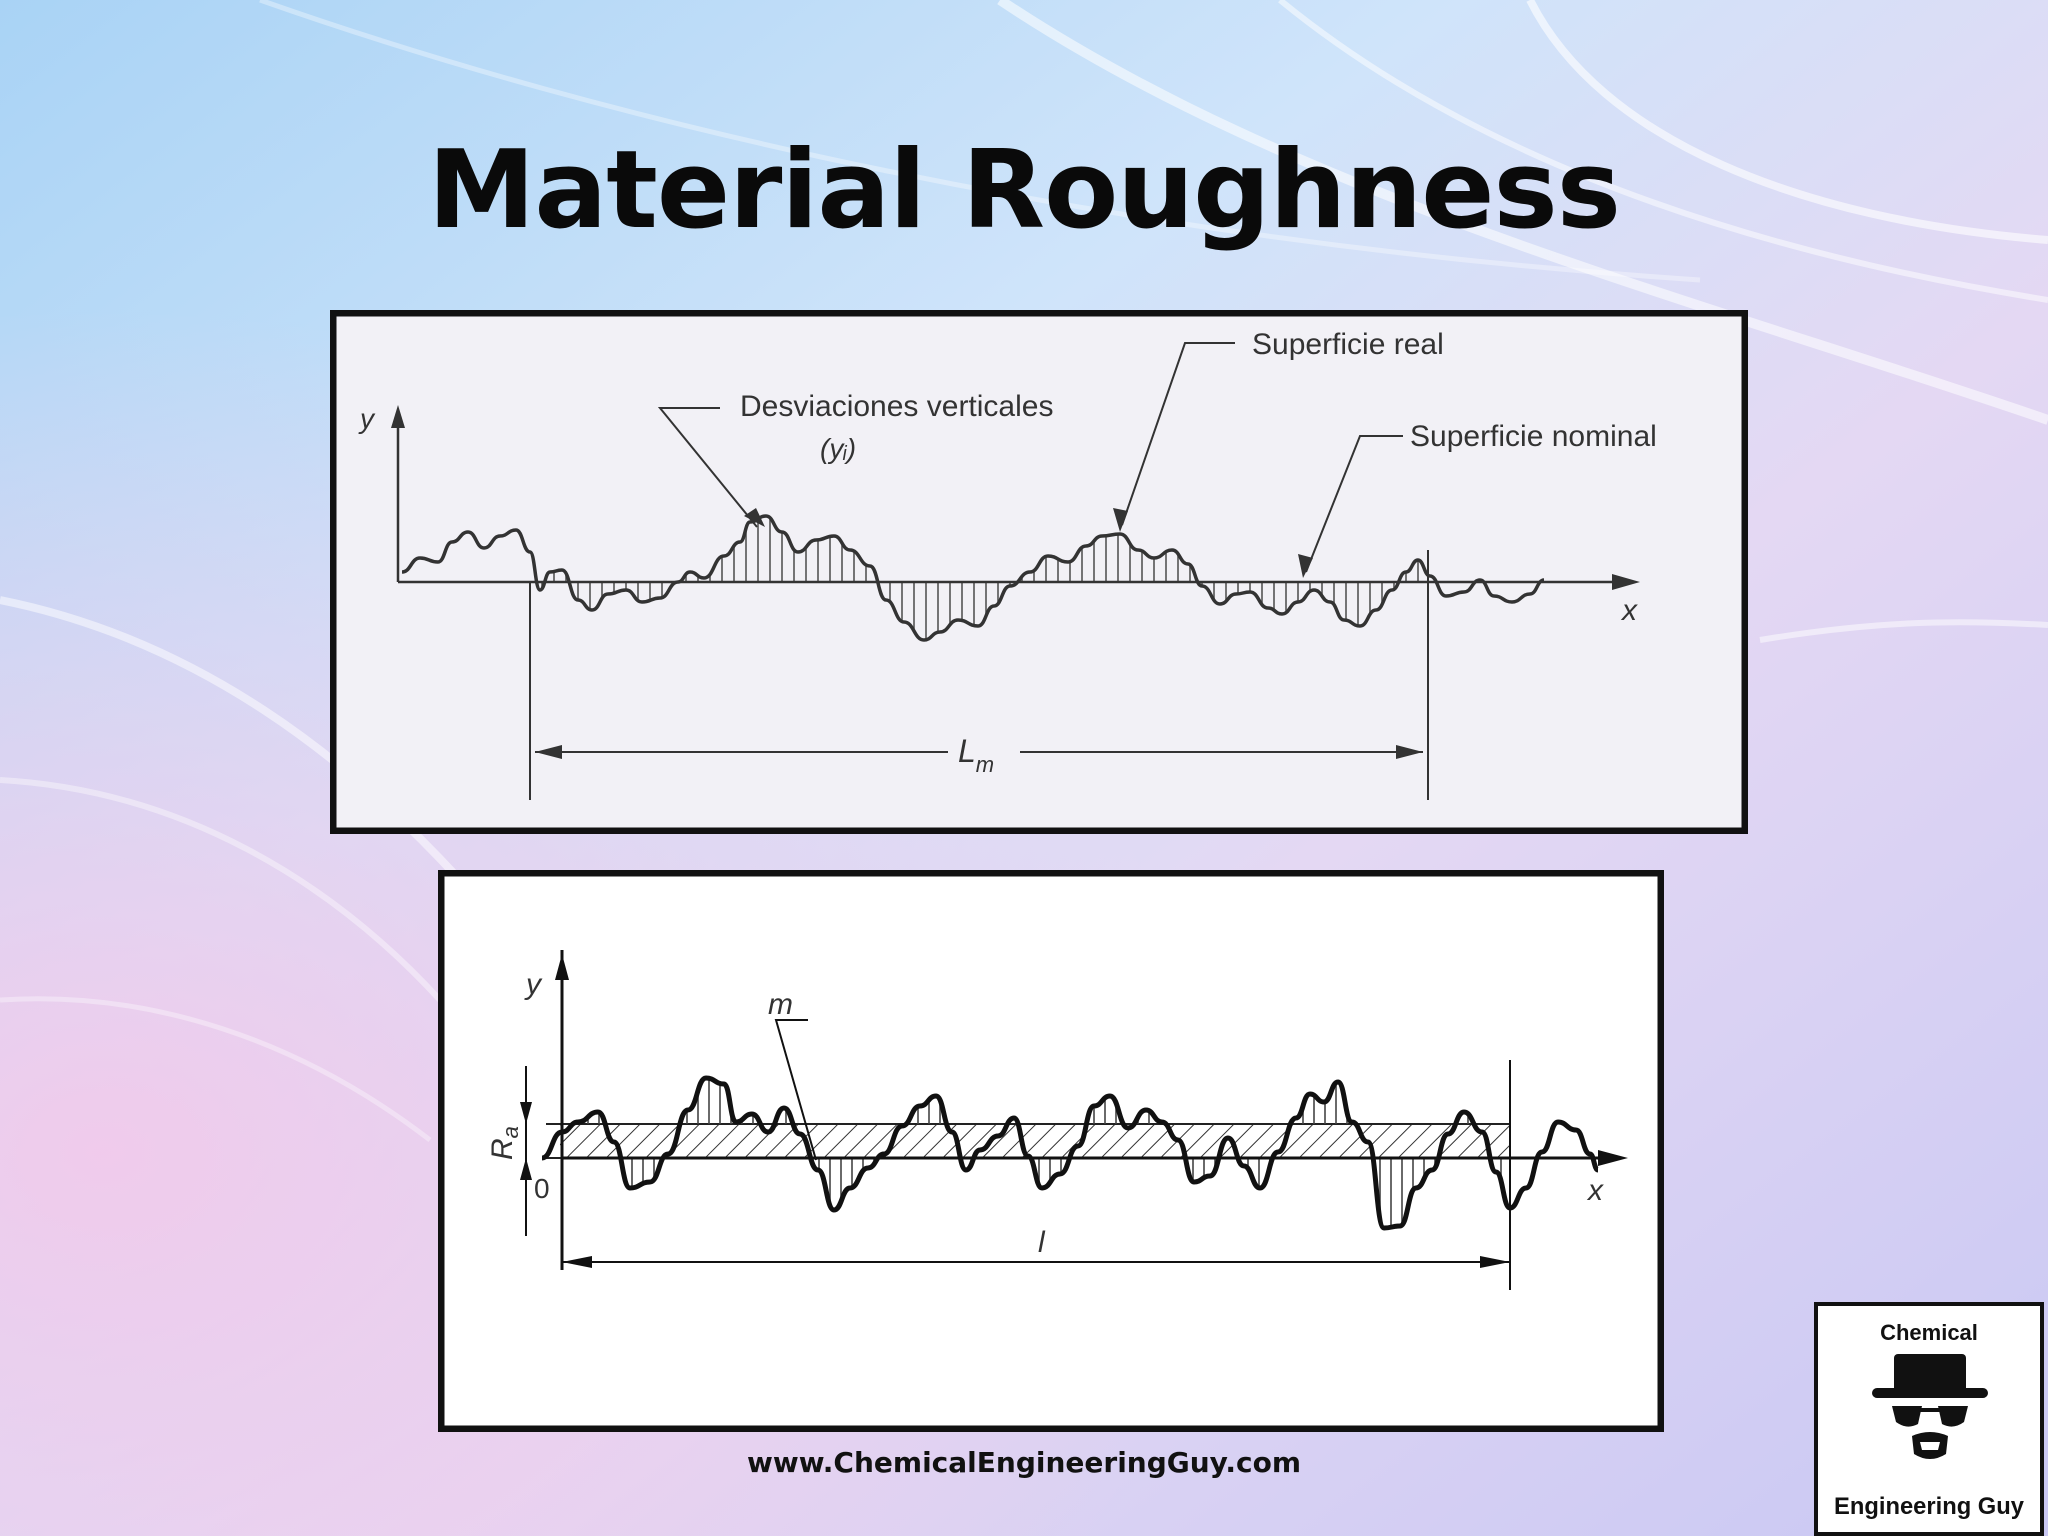  Describe the element at coordinates (1305, 566) in the screenshot. I see `leader-nominal-surface-arrow` at that location.